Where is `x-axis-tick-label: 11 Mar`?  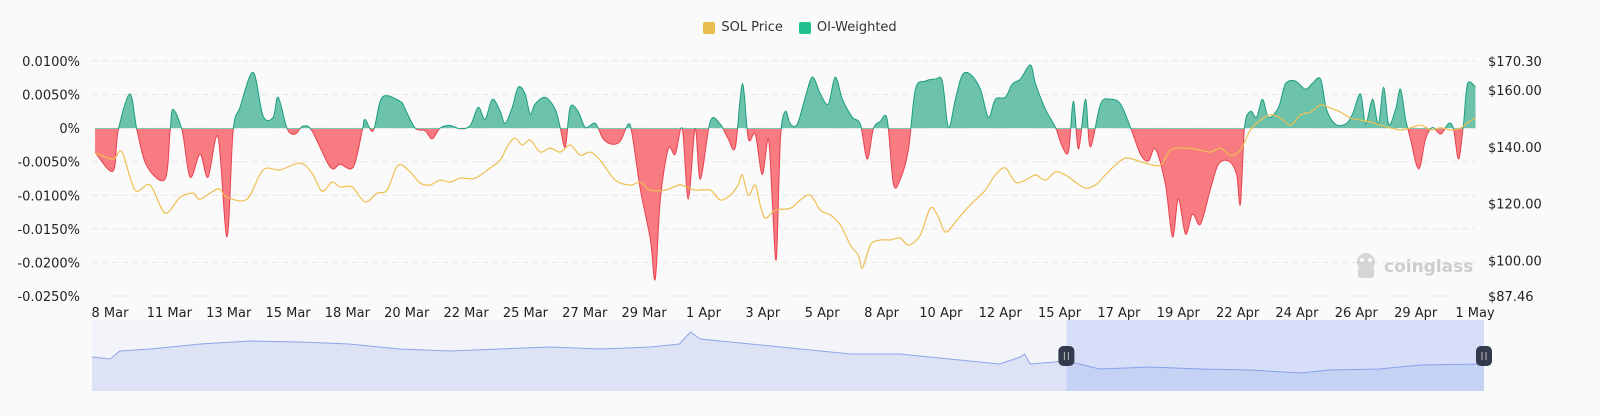 x-axis-tick-label: 11 Mar is located at coordinates (170, 313).